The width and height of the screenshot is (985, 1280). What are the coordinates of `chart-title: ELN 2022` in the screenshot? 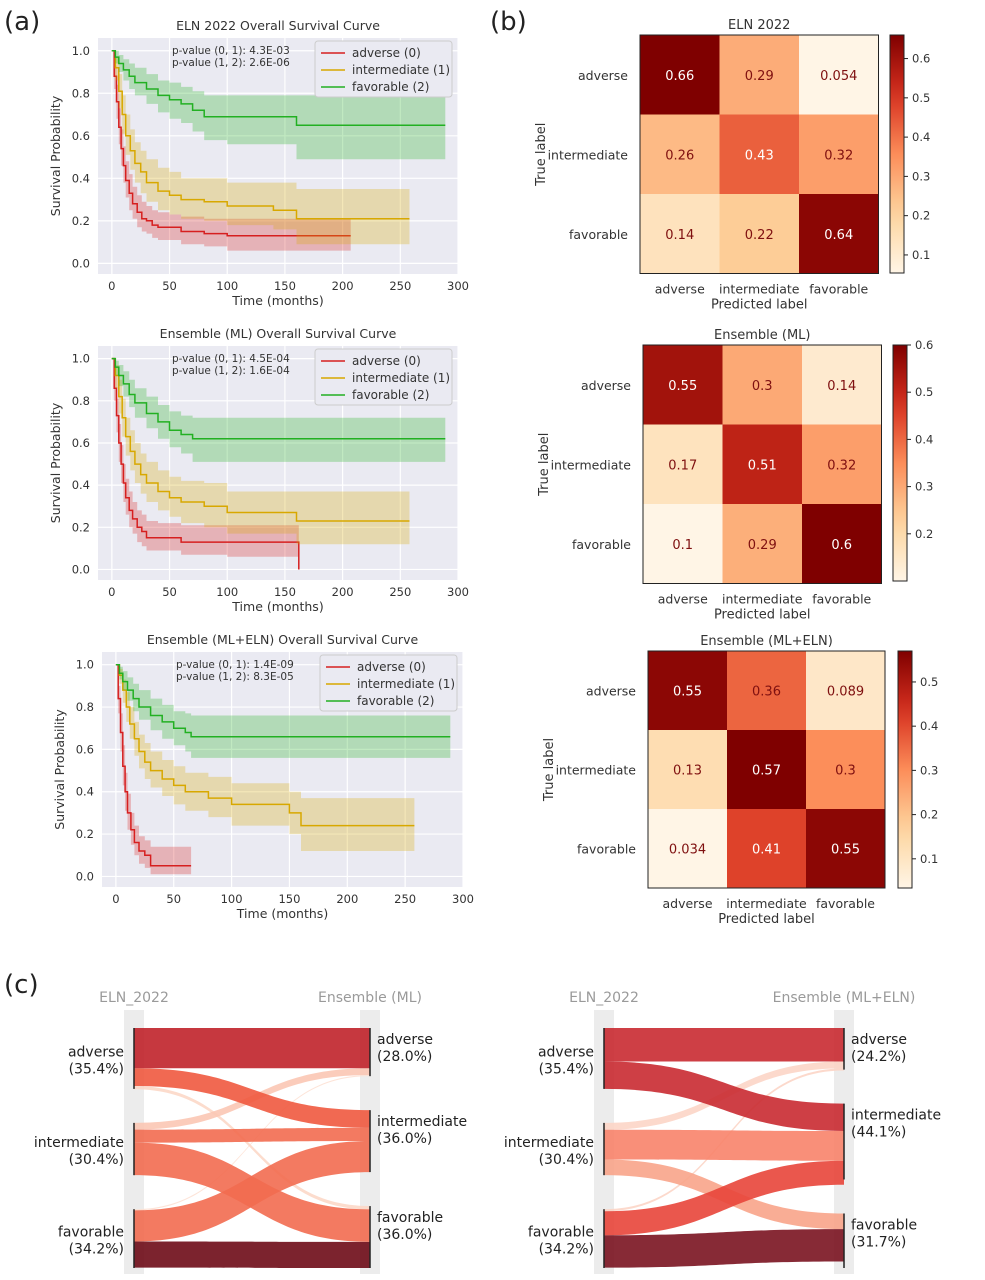 It's located at (759, 25).